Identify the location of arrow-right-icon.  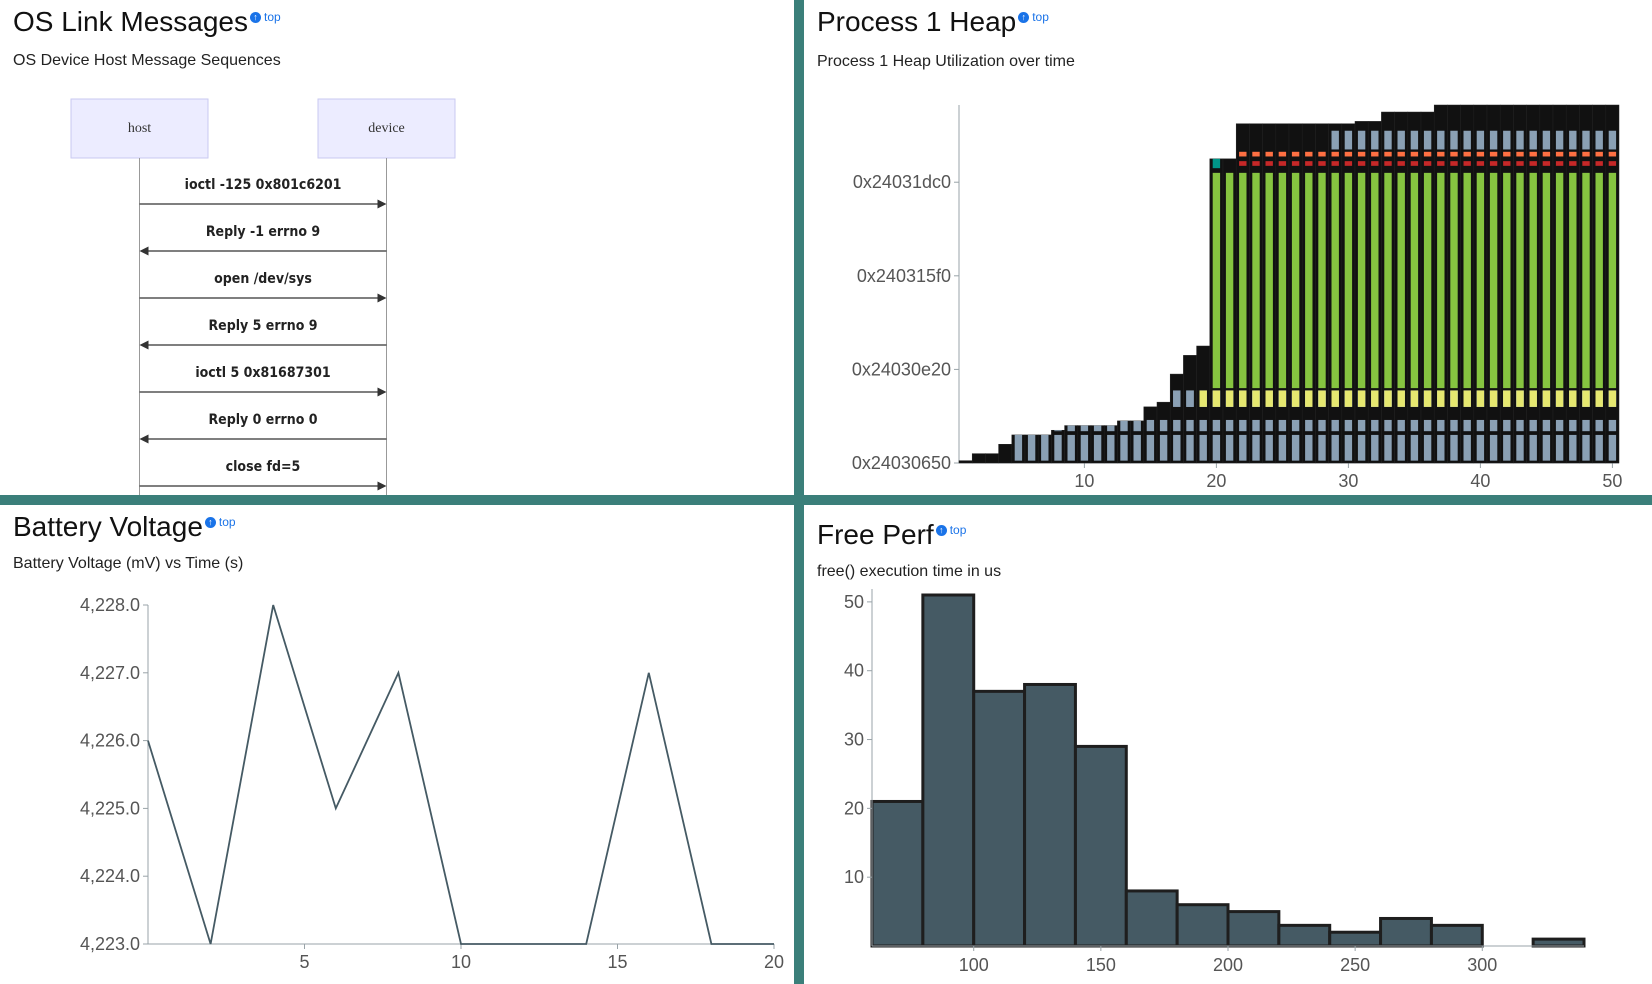
(382, 204).